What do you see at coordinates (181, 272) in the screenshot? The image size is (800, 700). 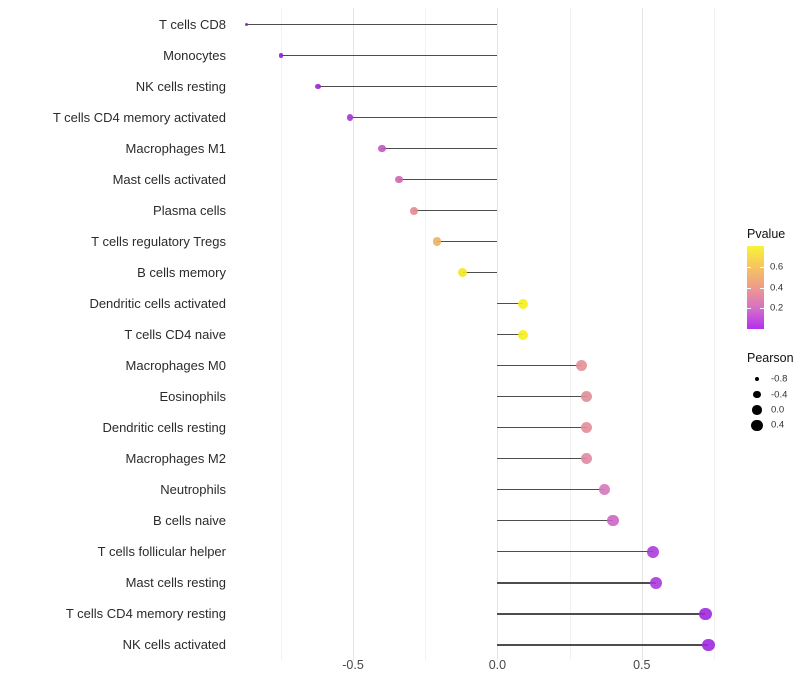 I see `y-axis-label: B cells memory` at bounding box center [181, 272].